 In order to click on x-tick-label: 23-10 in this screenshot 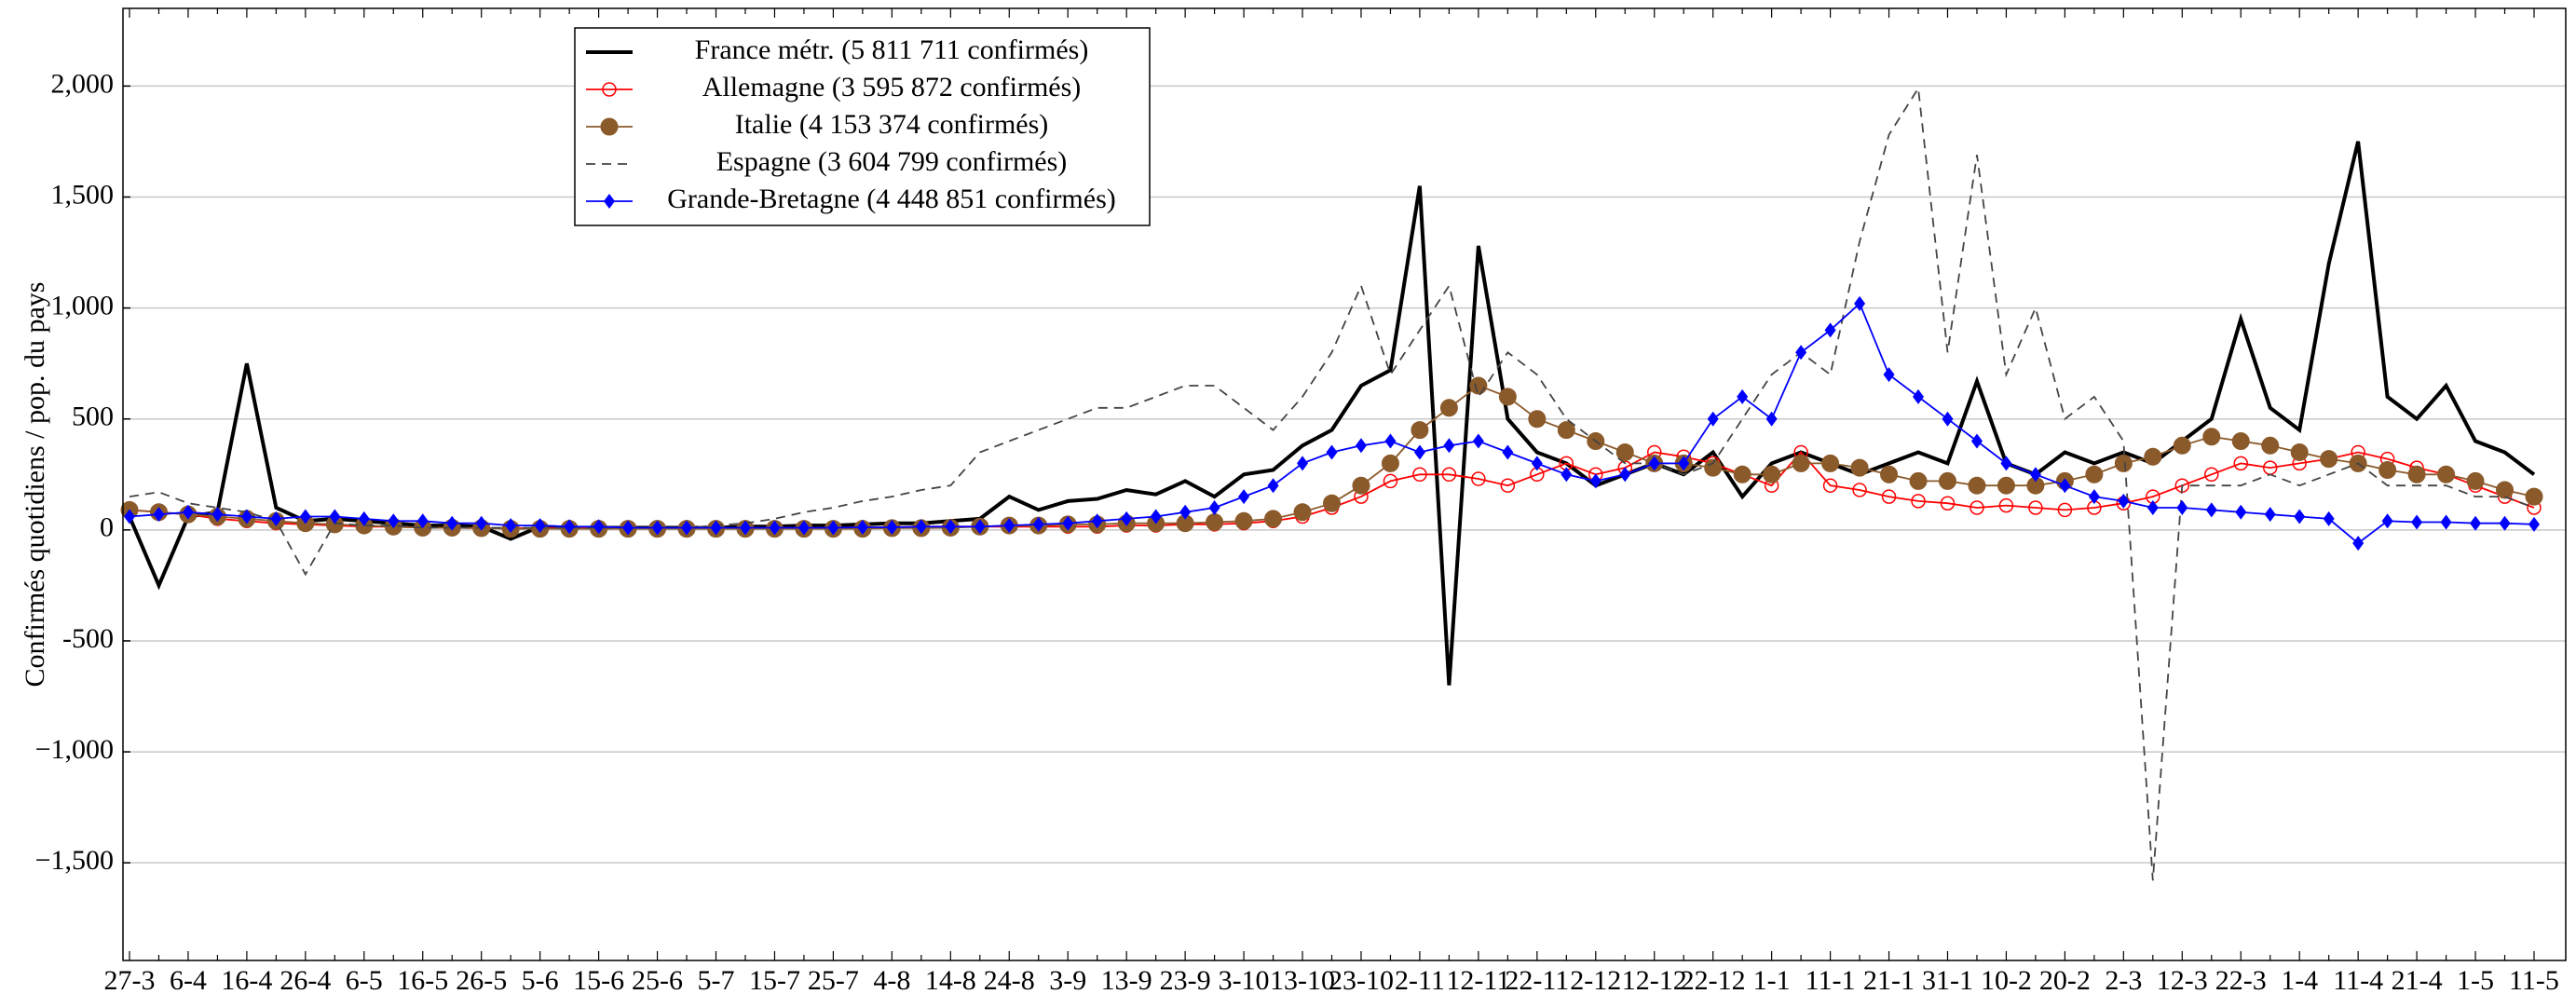, I will do `click(1361, 980)`.